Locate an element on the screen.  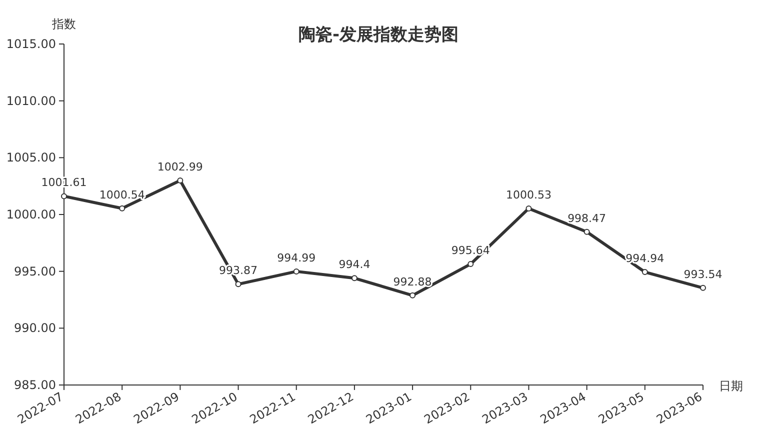
y-tick-label: 995.00 is located at coordinates (35, 271).